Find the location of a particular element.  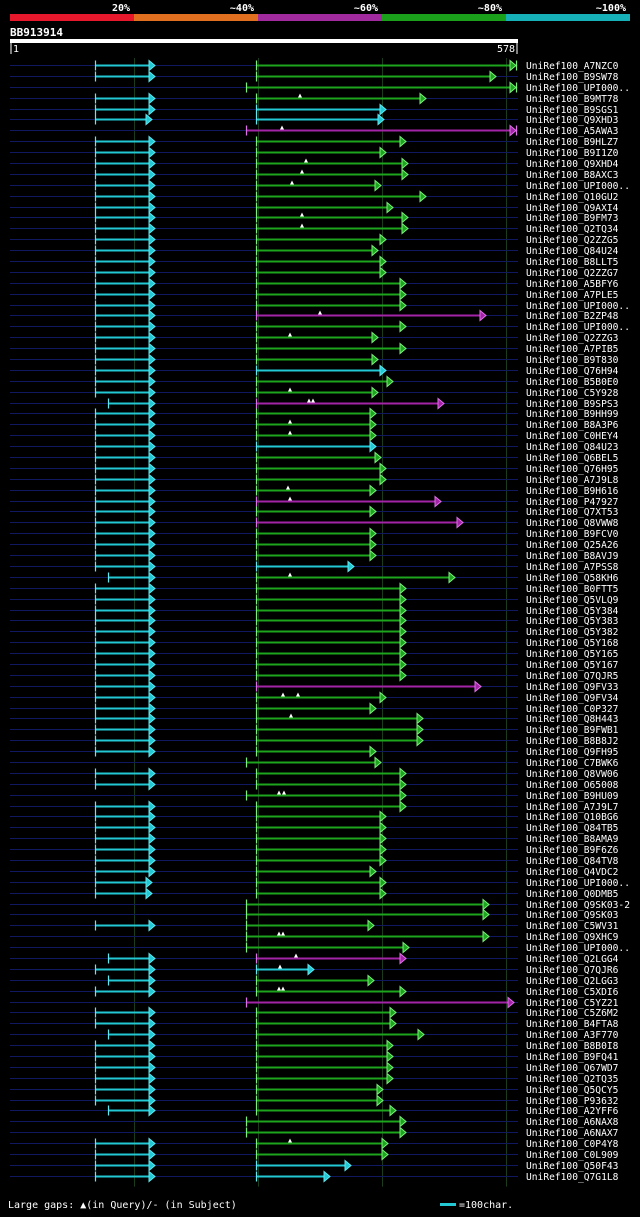

hit-row: UniRef100_UPI000.. is located at coordinates (320, 882).